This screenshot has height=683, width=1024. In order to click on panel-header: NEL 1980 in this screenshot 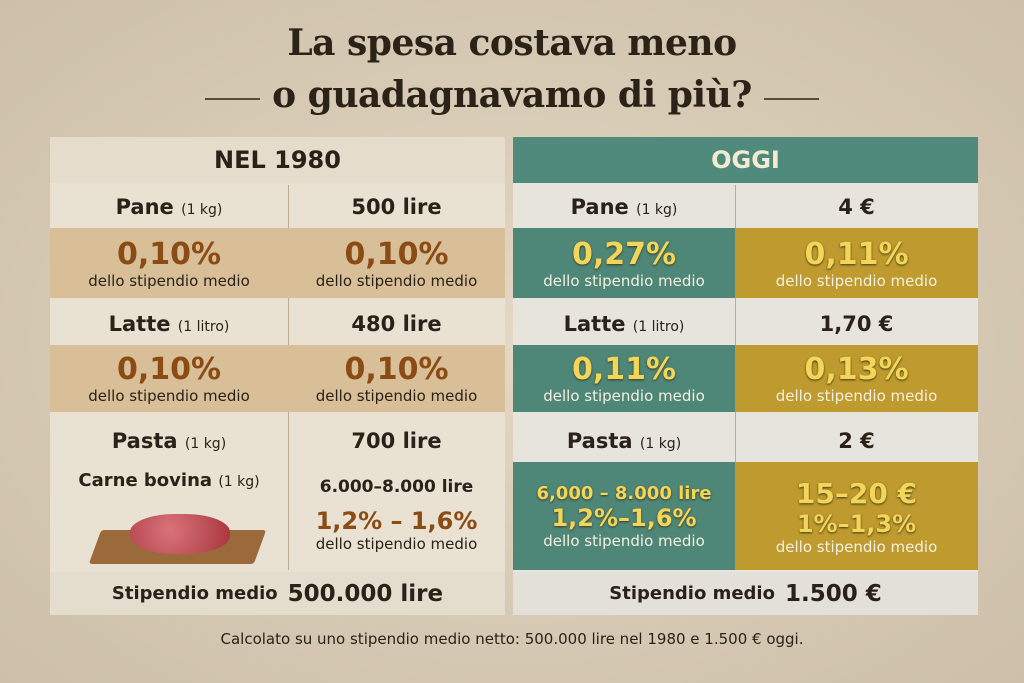, I will do `click(277, 160)`.